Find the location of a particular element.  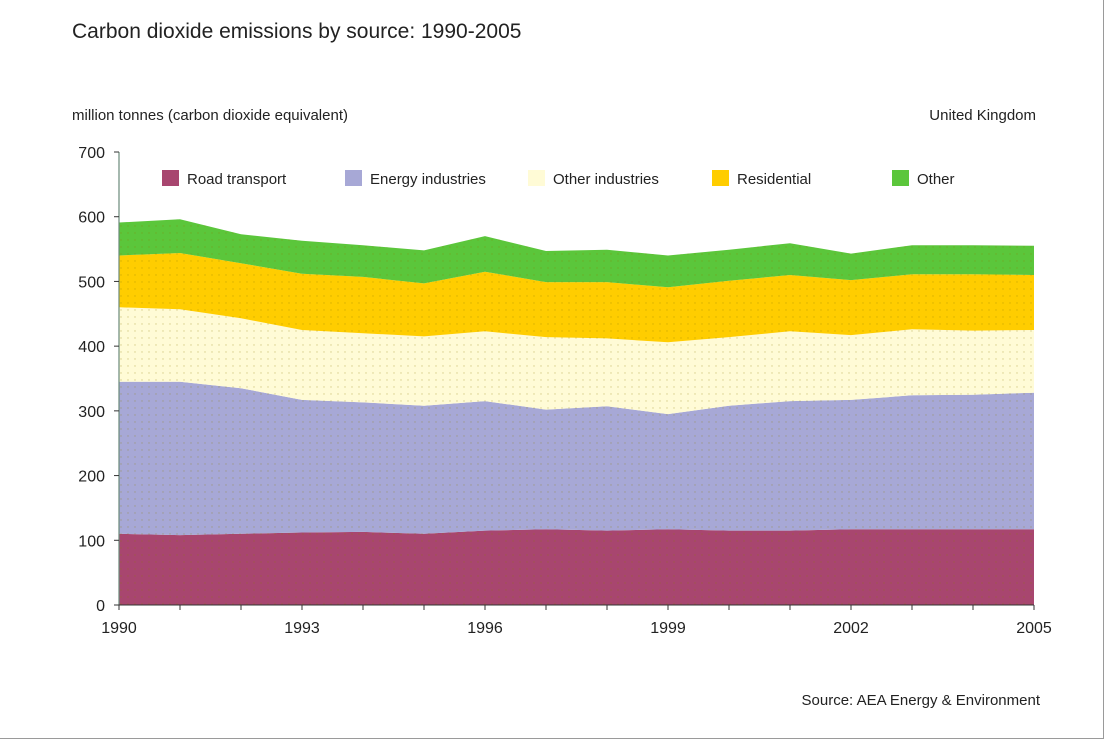

legend-swatch-residential is located at coordinates (720, 178).